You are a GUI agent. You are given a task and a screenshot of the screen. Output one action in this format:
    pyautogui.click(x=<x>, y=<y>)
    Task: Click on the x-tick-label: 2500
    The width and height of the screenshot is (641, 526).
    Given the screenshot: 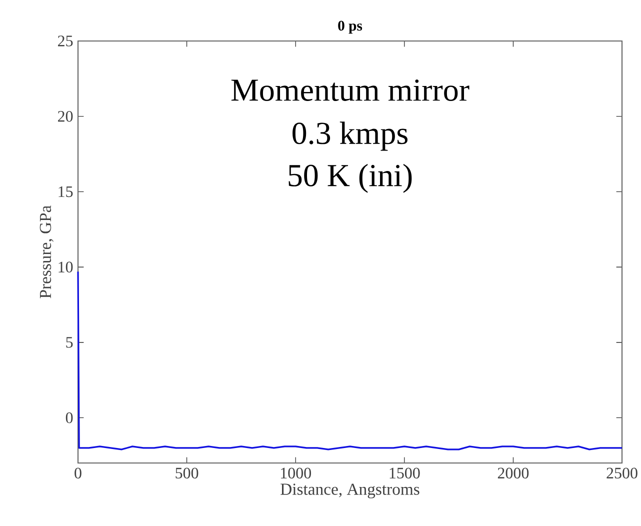 What is the action you would take?
    pyautogui.click(x=622, y=473)
    